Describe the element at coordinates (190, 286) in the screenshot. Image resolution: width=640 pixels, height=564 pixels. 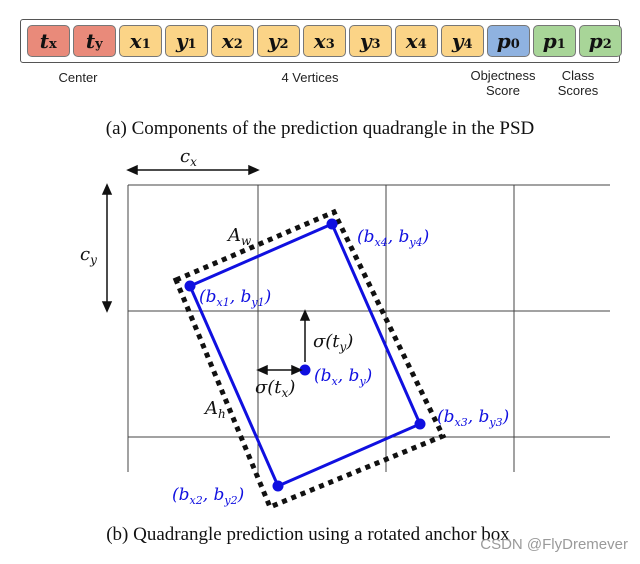
I see `vertex-1-point` at that location.